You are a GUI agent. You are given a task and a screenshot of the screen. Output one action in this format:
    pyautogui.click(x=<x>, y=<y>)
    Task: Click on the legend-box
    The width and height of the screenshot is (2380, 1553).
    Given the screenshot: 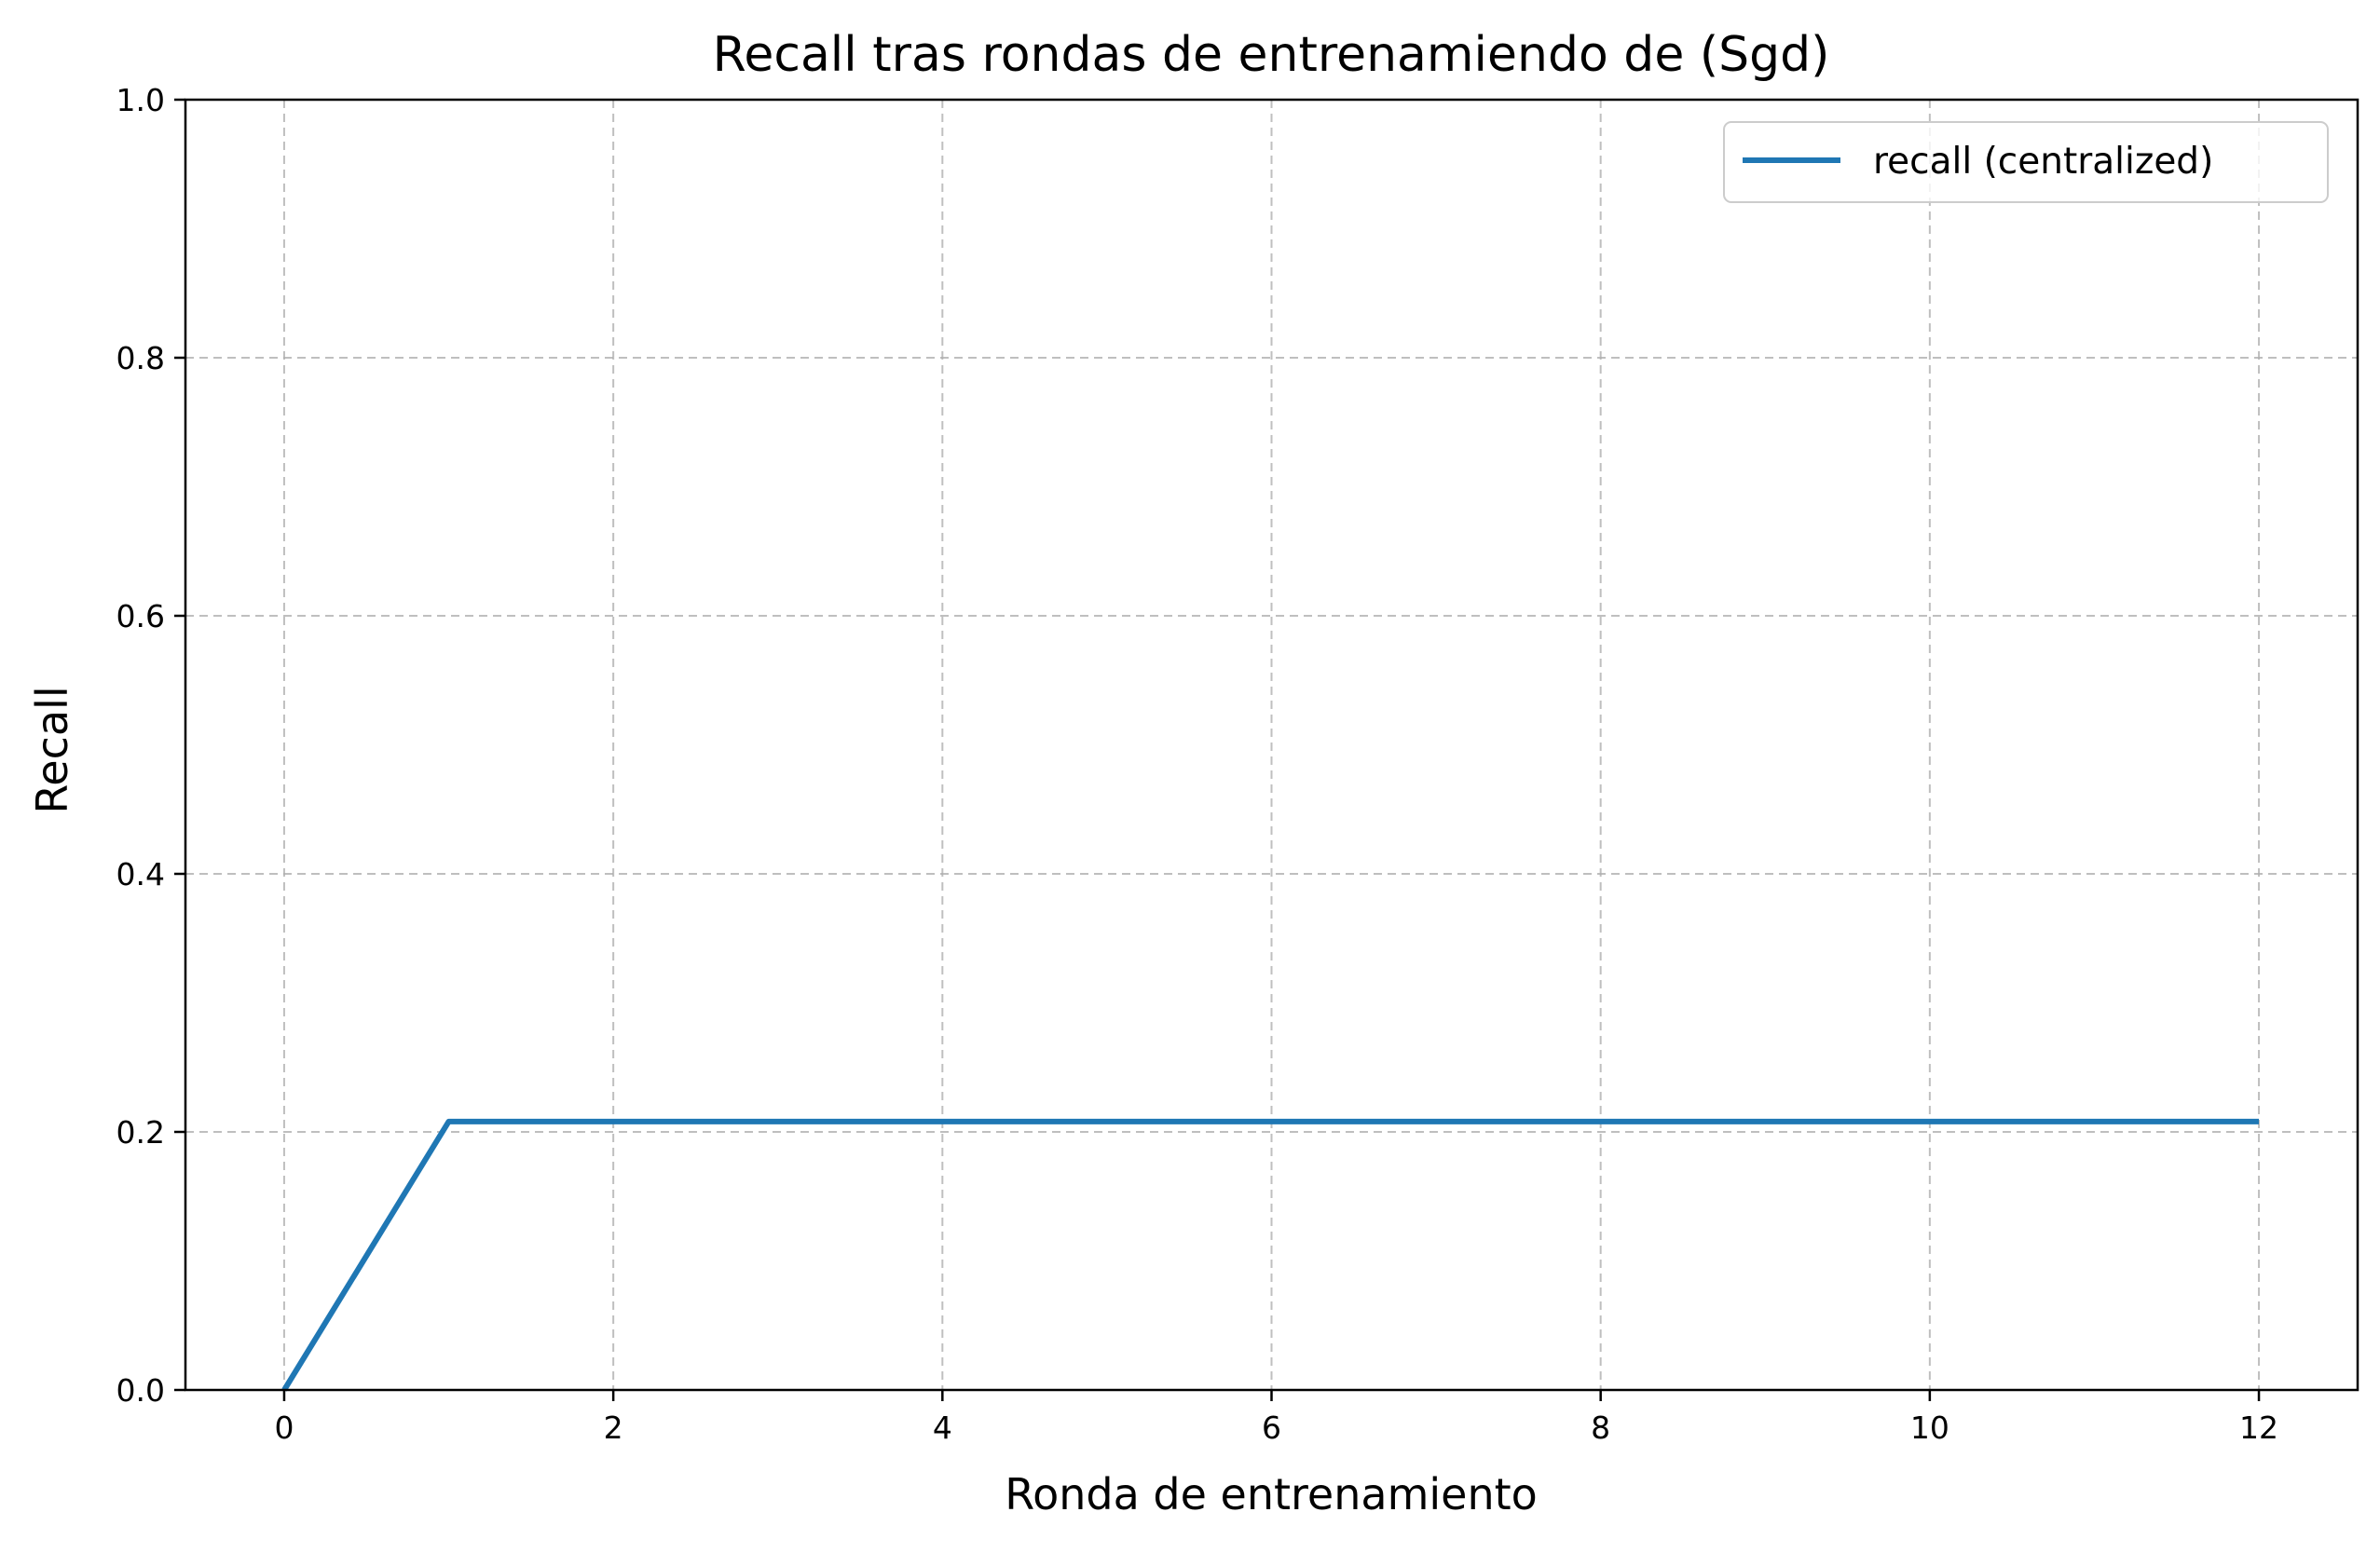 What is the action you would take?
    pyautogui.click(x=2026, y=162)
    